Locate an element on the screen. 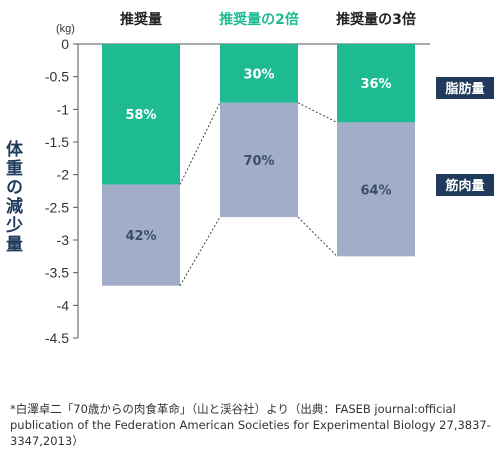 This screenshot has height=454, width=500. category-label: 推奨量 is located at coordinates (141, 19).